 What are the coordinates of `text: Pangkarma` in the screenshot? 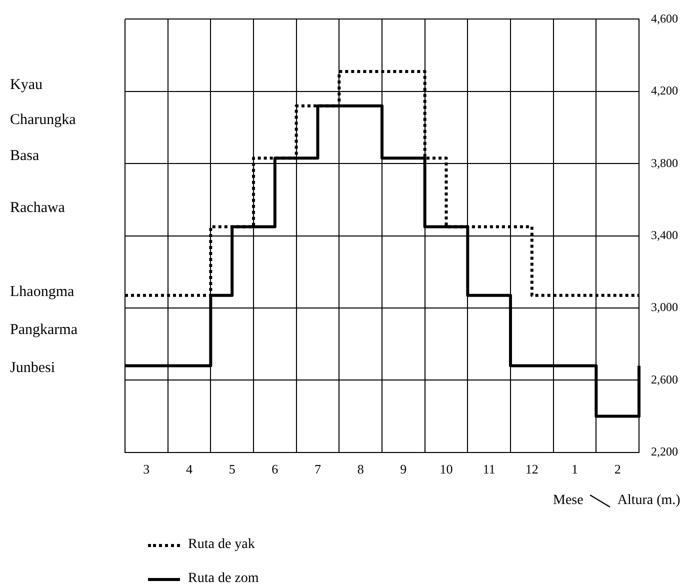 It's located at (44, 330).